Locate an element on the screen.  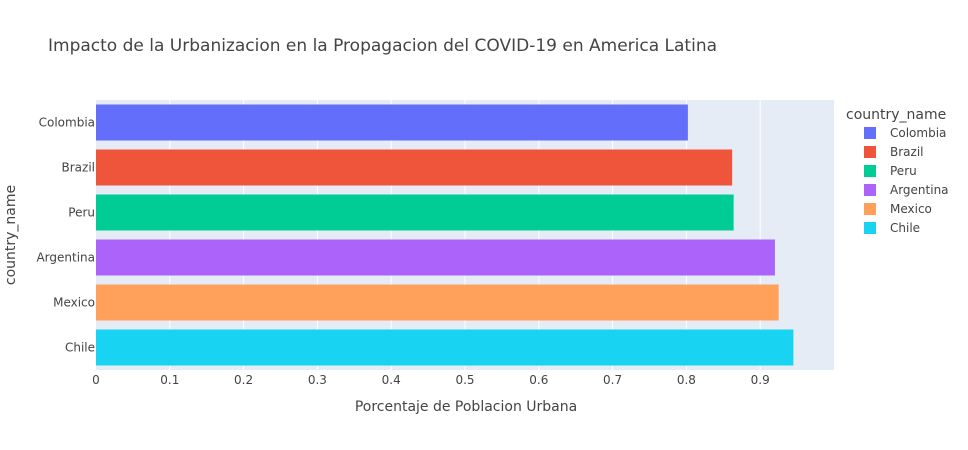
bar-peru is located at coordinates (415, 212).